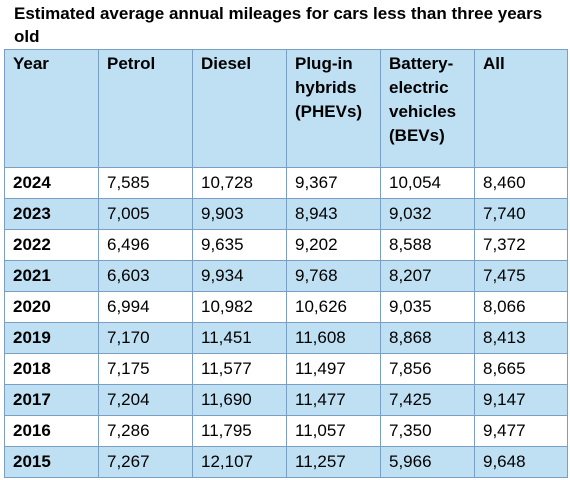 The image size is (570, 480). I want to click on cell-bev: 8,588, so click(427, 245).